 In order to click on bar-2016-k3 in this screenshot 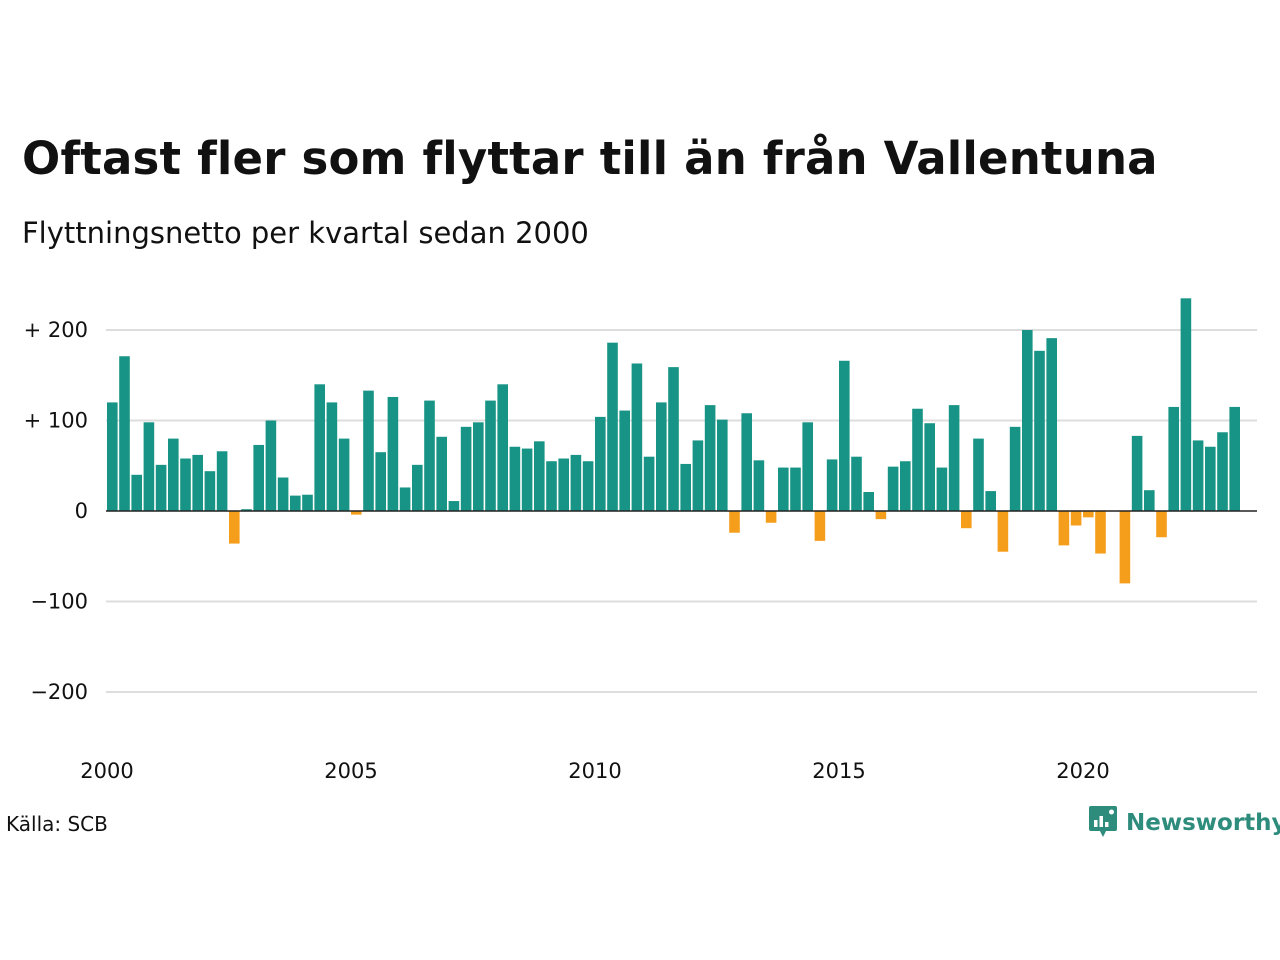, I will do `click(917, 460)`.